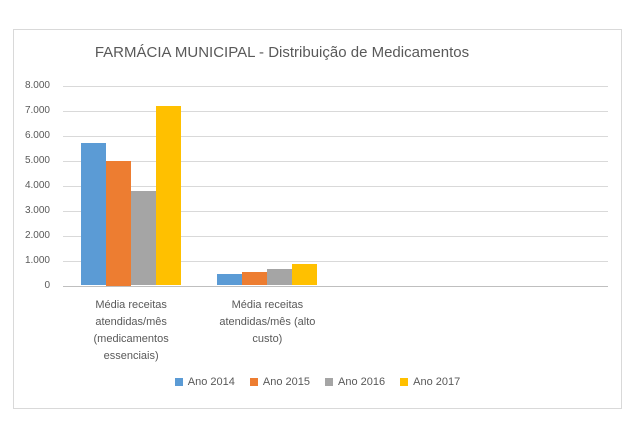 The image size is (640, 440). Describe the element at coordinates (437, 382) in the screenshot. I see `legend-label: Ano 2017` at that location.